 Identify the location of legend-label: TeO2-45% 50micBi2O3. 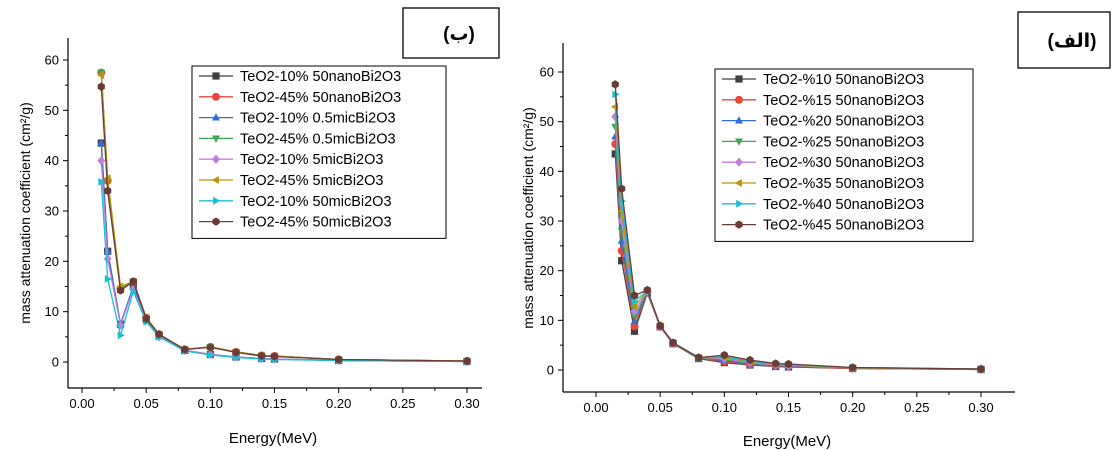
(316, 223).